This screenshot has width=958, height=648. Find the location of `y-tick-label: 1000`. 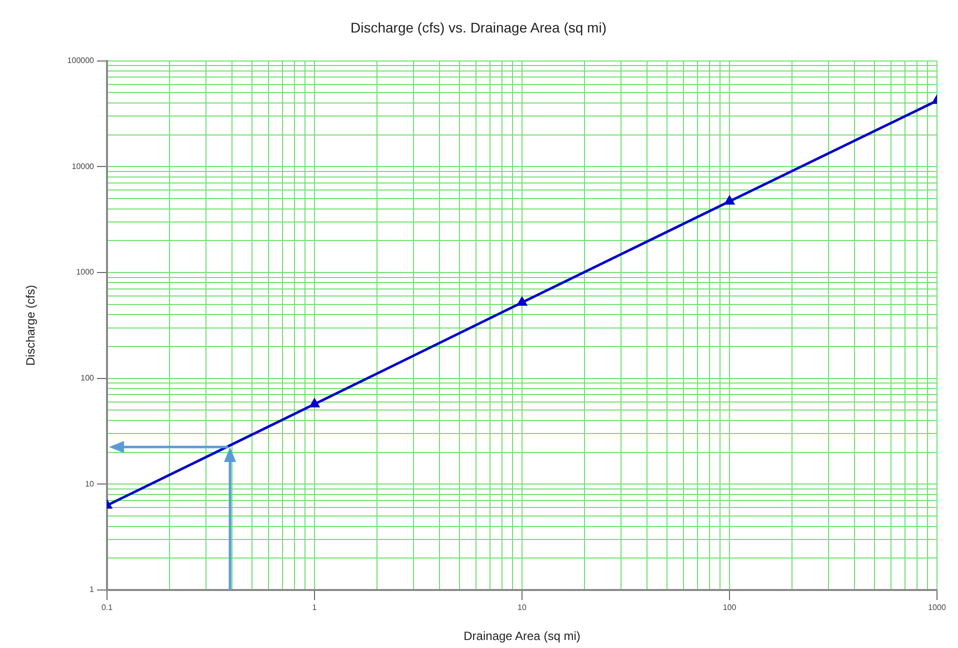

y-tick-label: 1000 is located at coordinates (85, 272).